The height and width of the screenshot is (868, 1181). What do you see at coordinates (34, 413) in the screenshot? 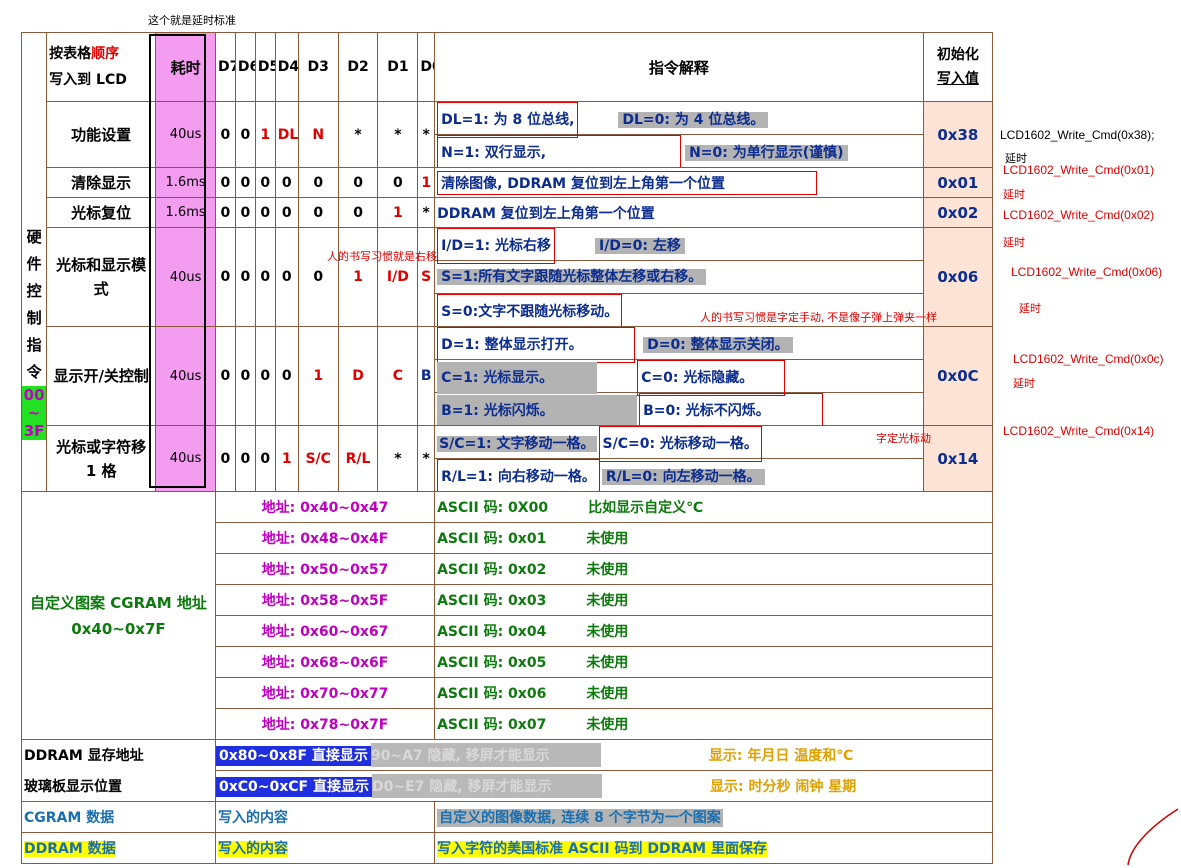
I see `range-tilde: ~` at bounding box center [34, 413].